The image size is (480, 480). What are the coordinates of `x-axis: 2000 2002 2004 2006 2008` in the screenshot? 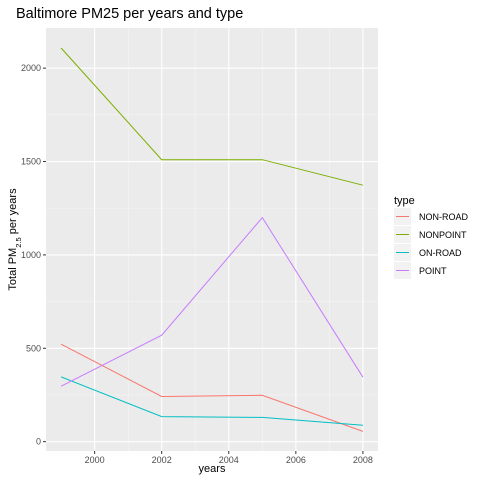 It's located at (229, 458).